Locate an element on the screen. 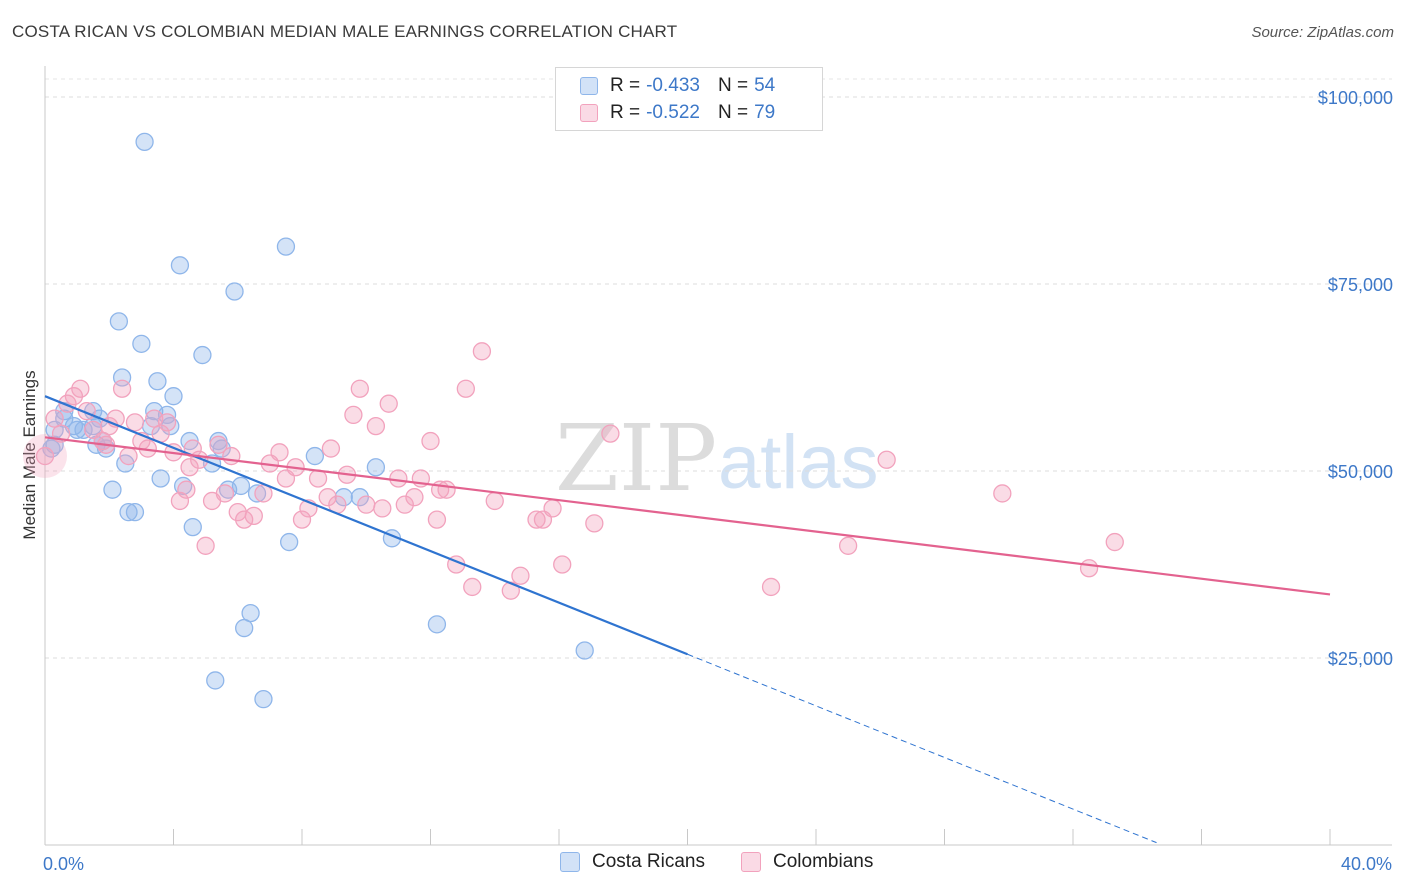  legend-r-value: -0.433 is located at coordinates (673, 85).